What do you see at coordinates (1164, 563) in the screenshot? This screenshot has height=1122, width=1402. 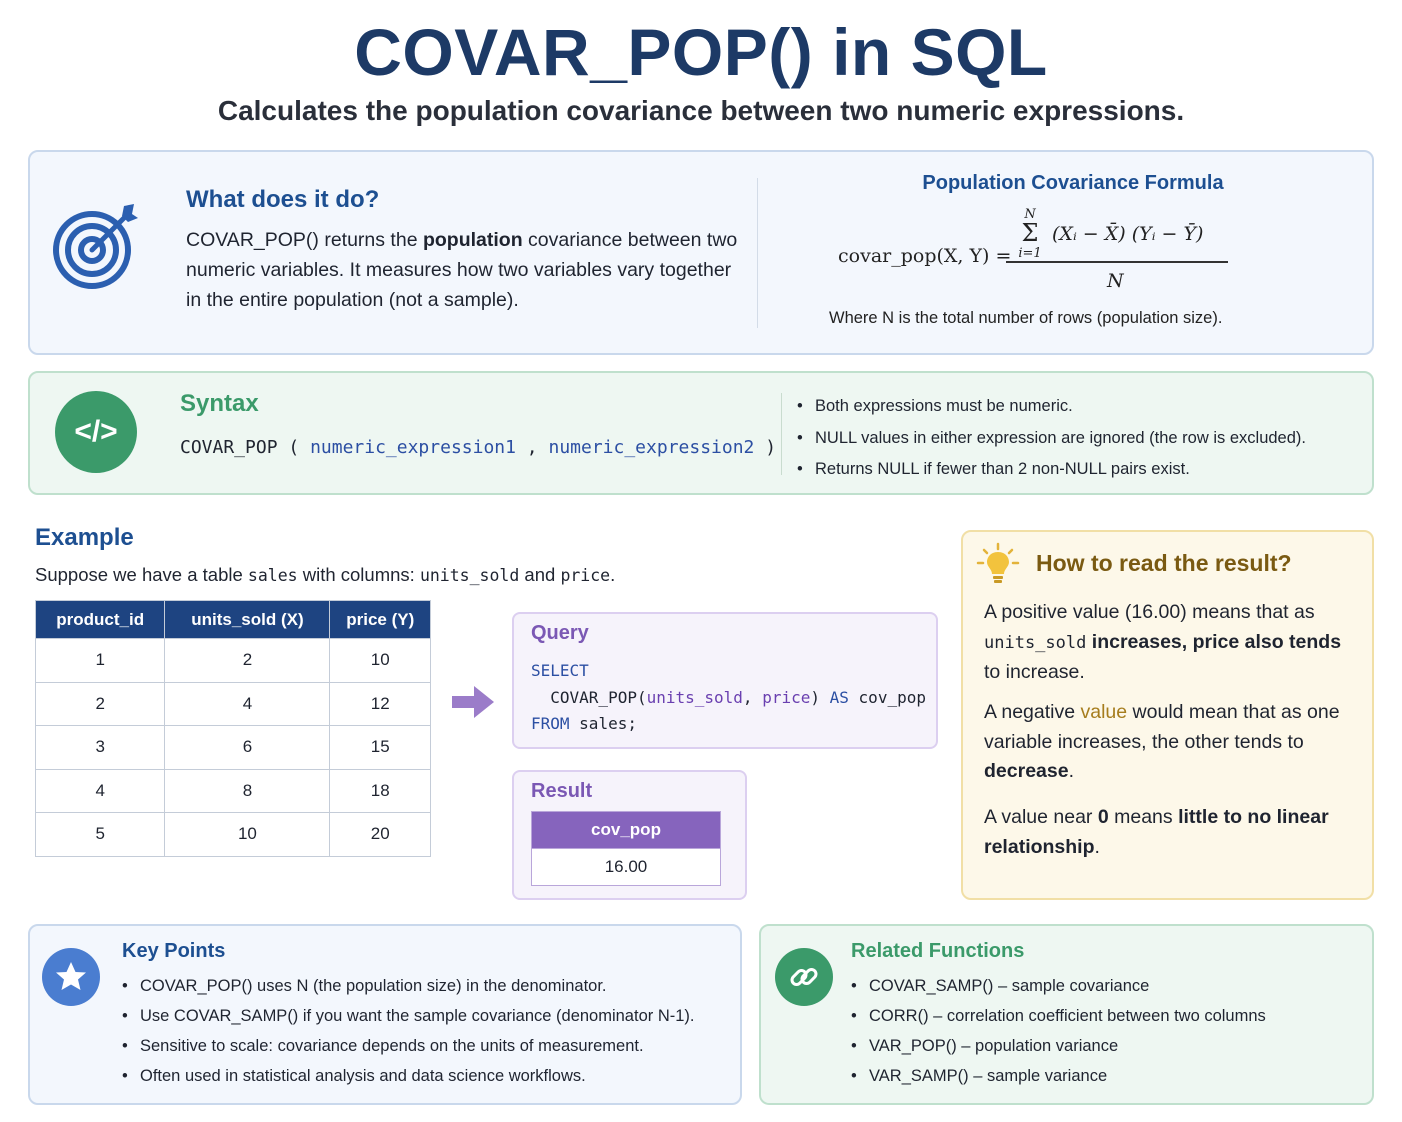 I see `how-to-read-heading: How to read the result?` at bounding box center [1164, 563].